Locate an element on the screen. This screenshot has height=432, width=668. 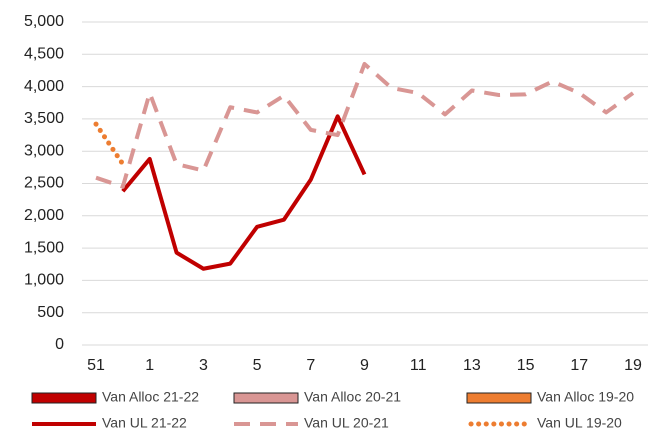
legend-label: Van UL 21-22 is located at coordinates (144, 423).